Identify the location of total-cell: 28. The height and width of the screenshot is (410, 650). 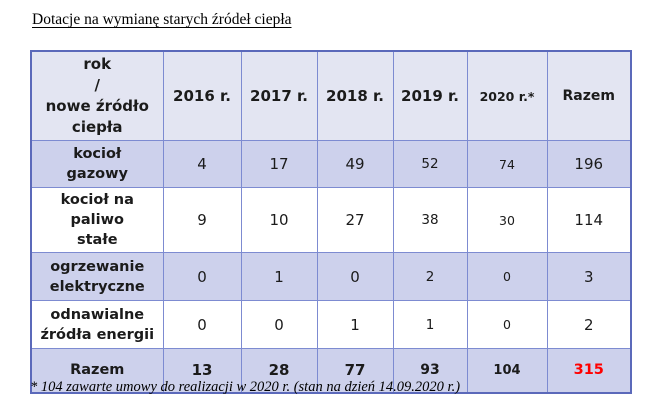
(279, 370).